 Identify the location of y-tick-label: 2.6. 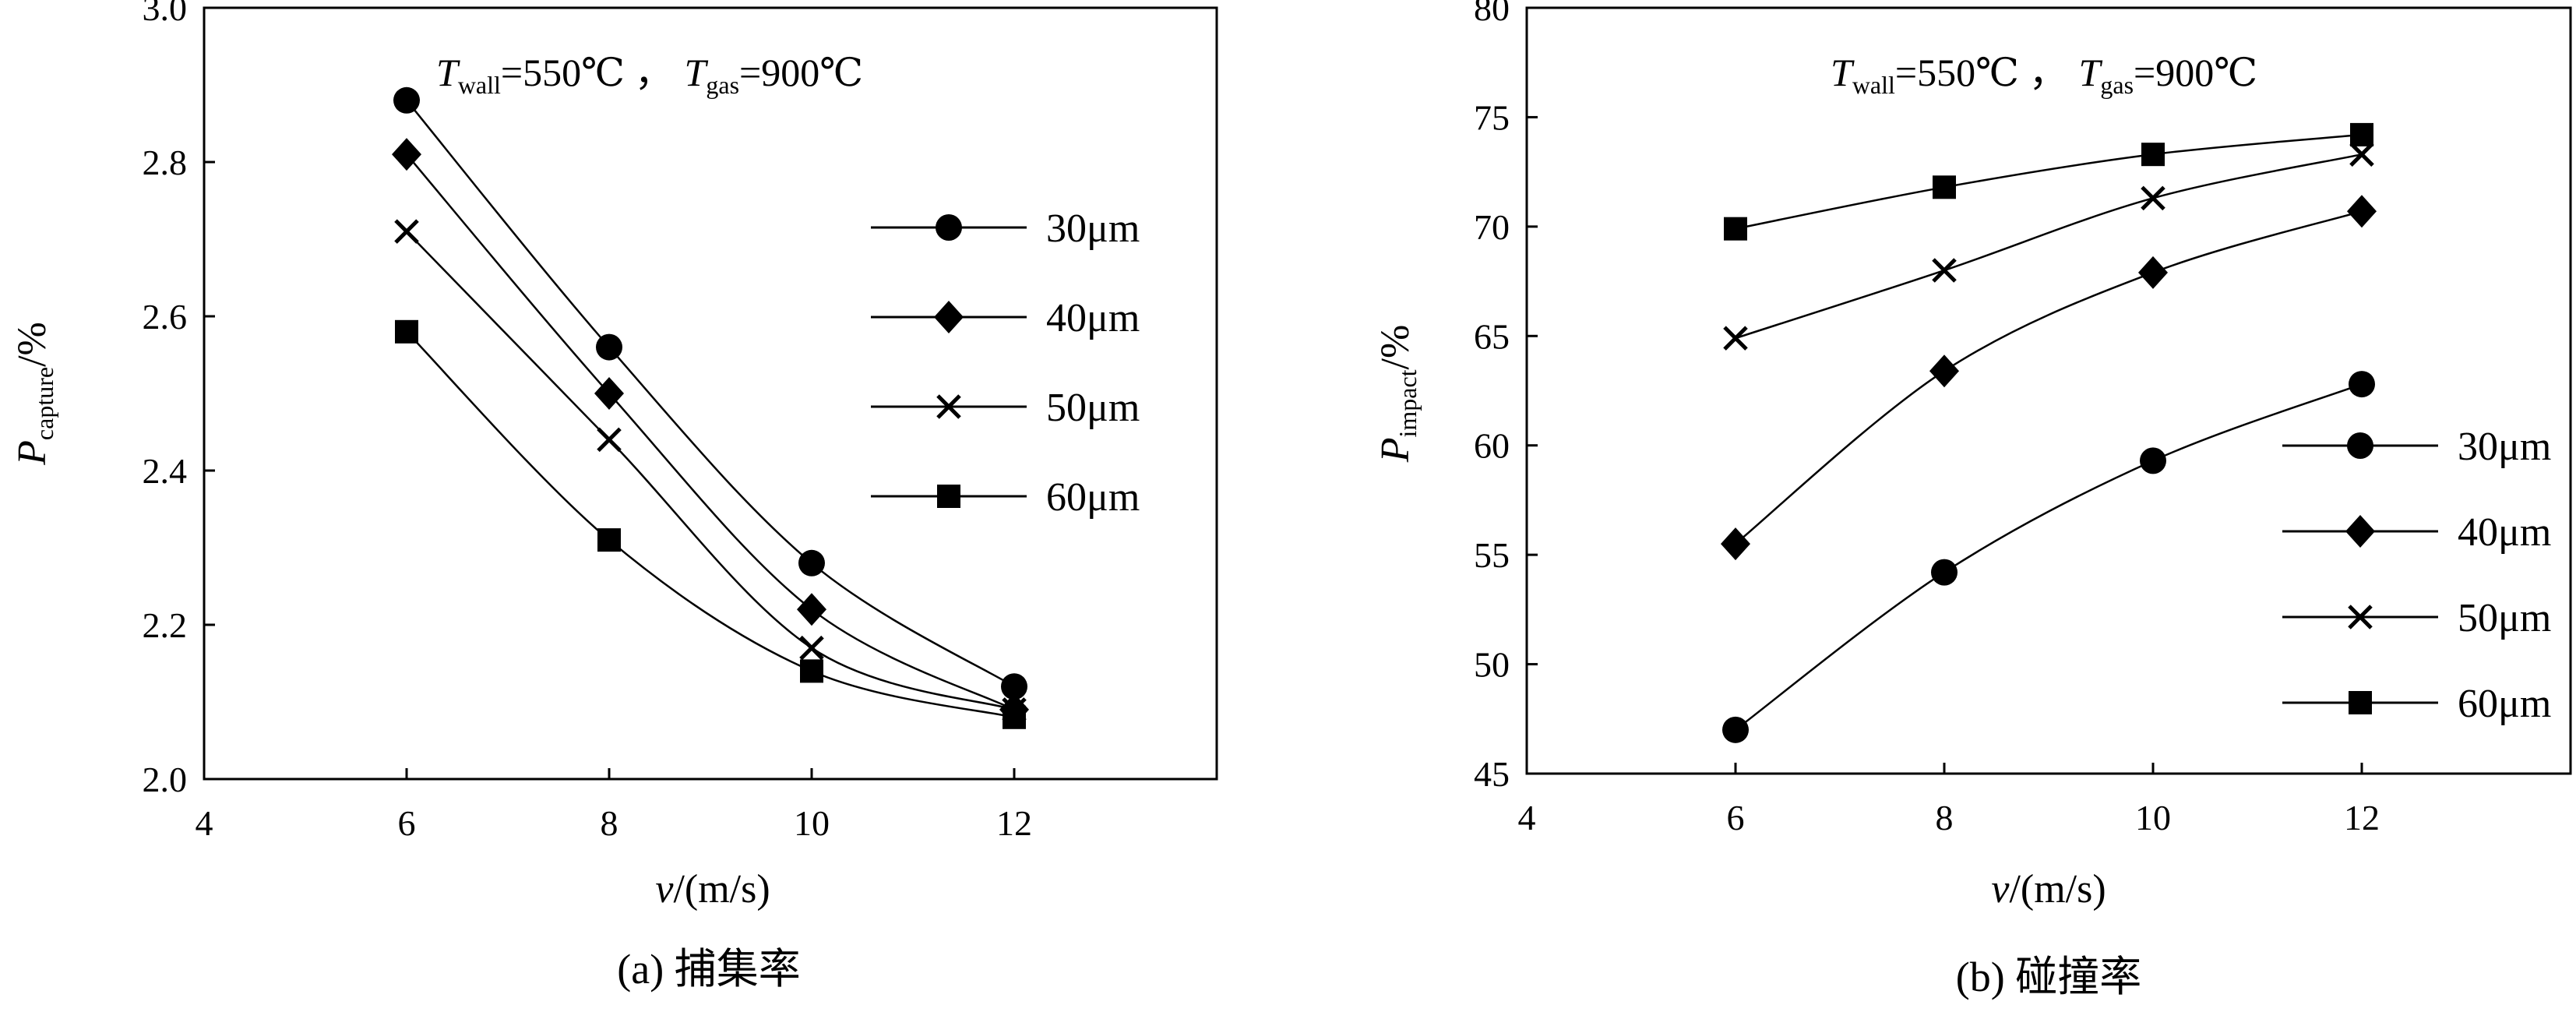
(166, 317).